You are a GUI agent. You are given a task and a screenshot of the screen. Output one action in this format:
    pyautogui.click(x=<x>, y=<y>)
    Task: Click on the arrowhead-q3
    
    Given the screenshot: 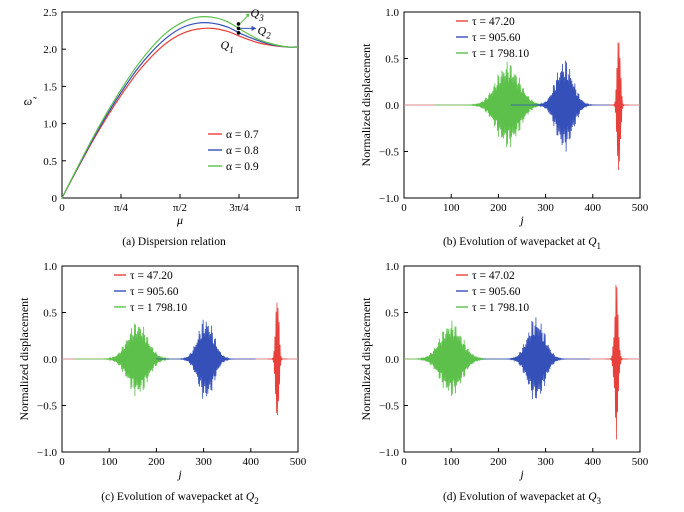 What is the action you would take?
    pyautogui.click(x=247, y=15)
    